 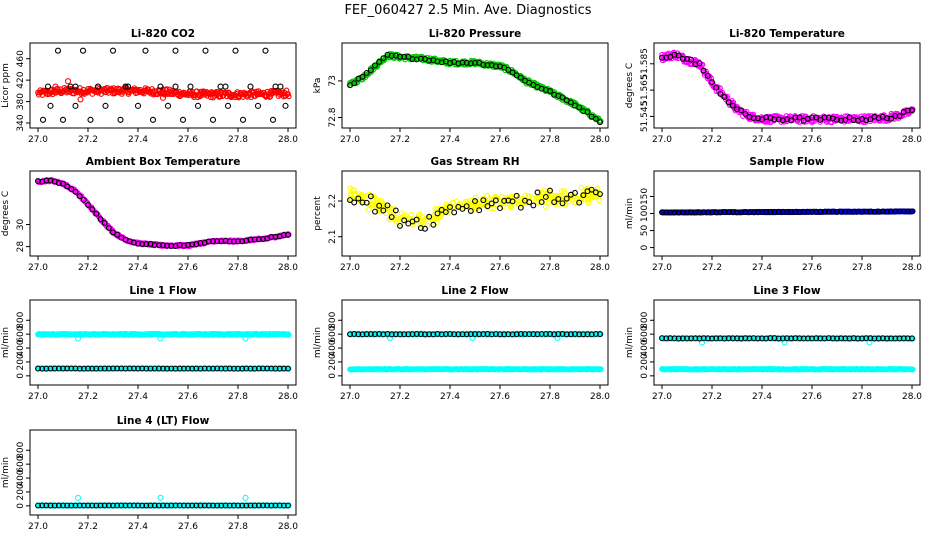 What do you see at coordinates (163, 162) in the screenshot?
I see `chart-title: Ambient Box Temperature` at bounding box center [163, 162].